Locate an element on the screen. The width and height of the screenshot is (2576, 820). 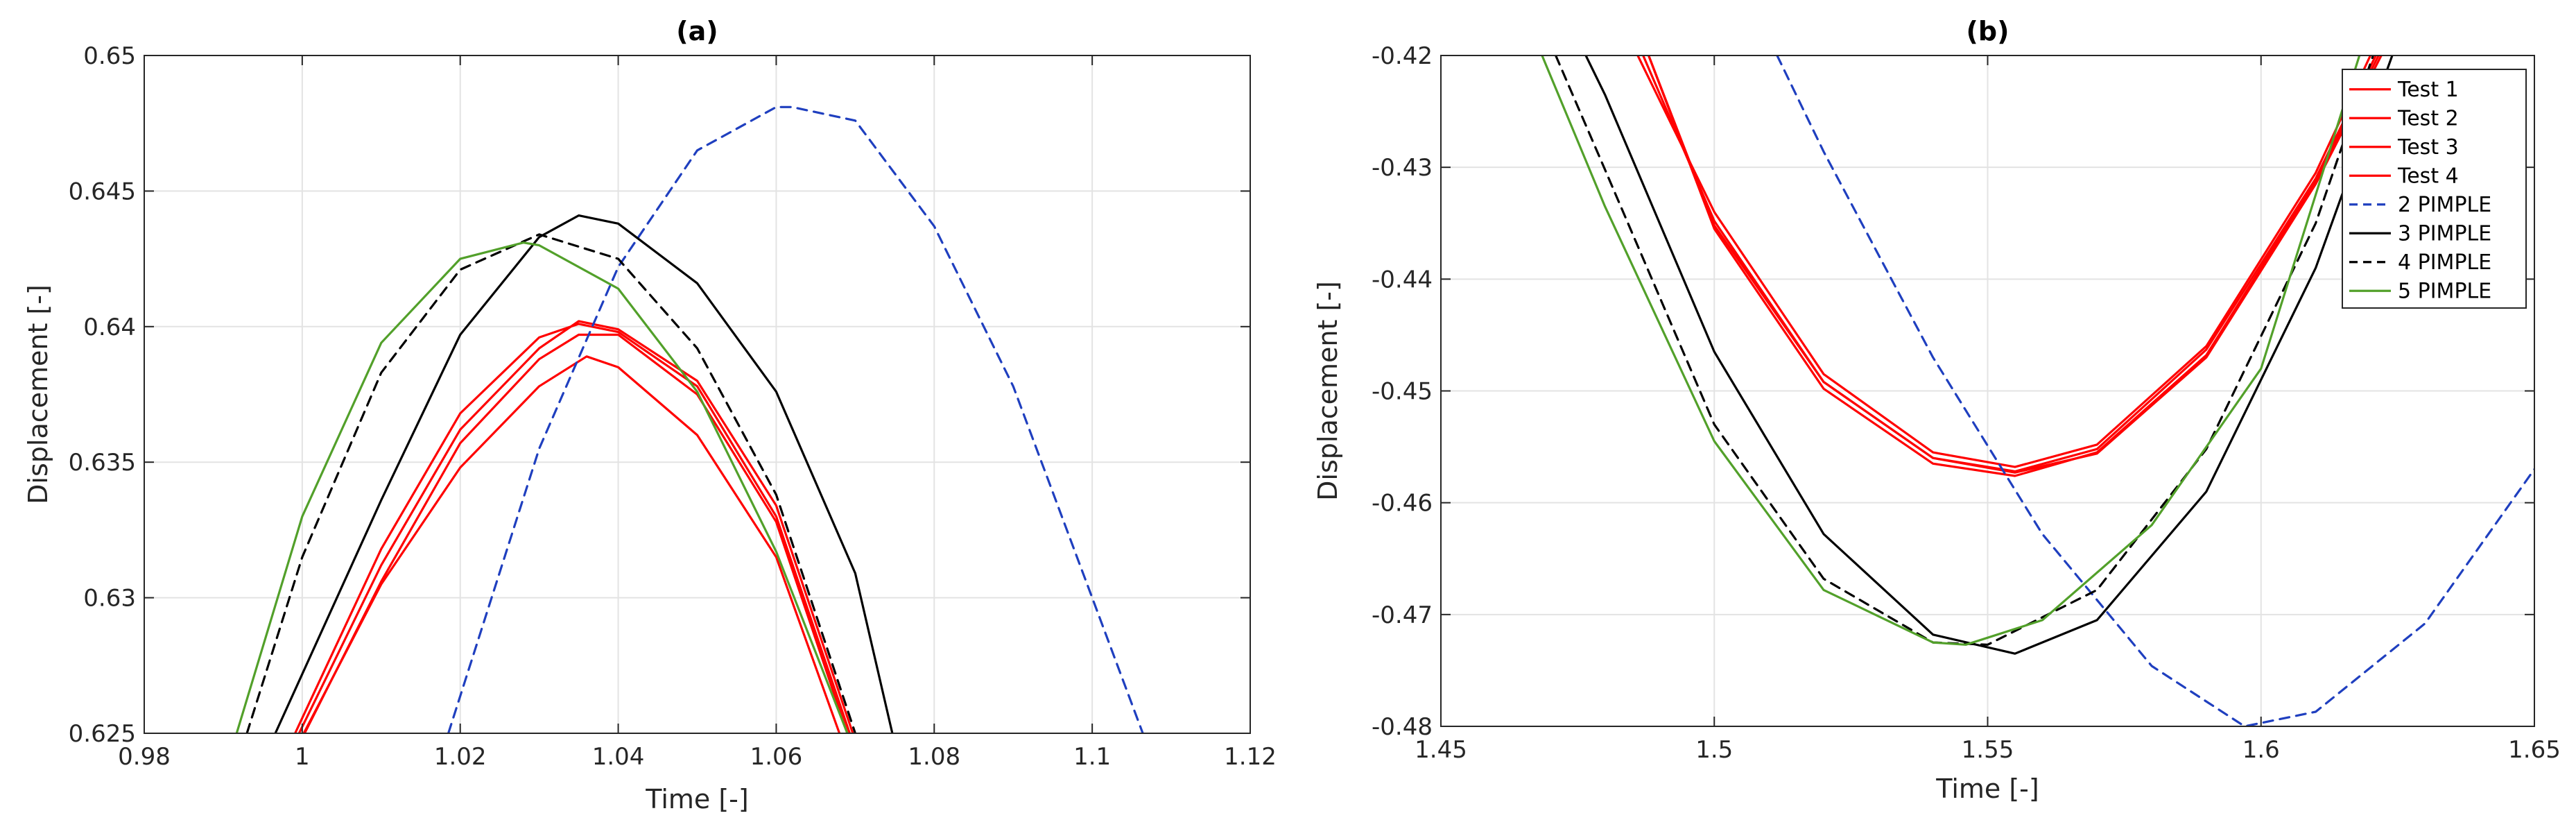
x-tick-label: 1.1 is located at coordinates (1092, 757).